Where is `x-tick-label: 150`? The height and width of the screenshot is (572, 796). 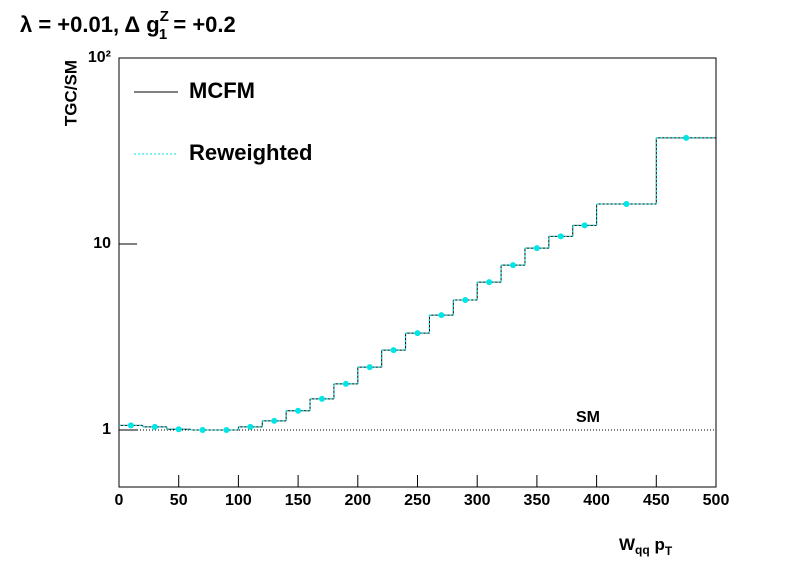
x-tick-label: 150 is located at coordinates (298, 500).